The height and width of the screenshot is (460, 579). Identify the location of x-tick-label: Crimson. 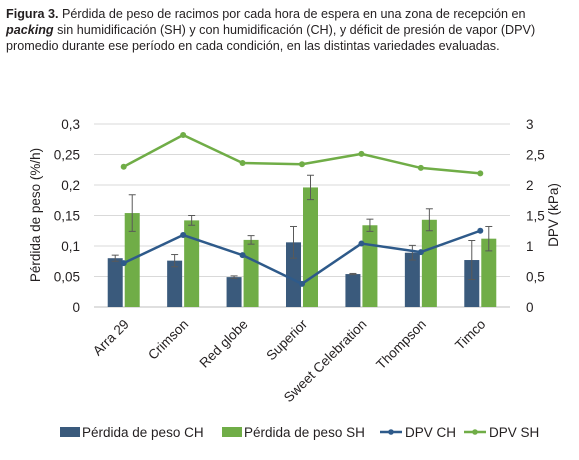
(168, 340).